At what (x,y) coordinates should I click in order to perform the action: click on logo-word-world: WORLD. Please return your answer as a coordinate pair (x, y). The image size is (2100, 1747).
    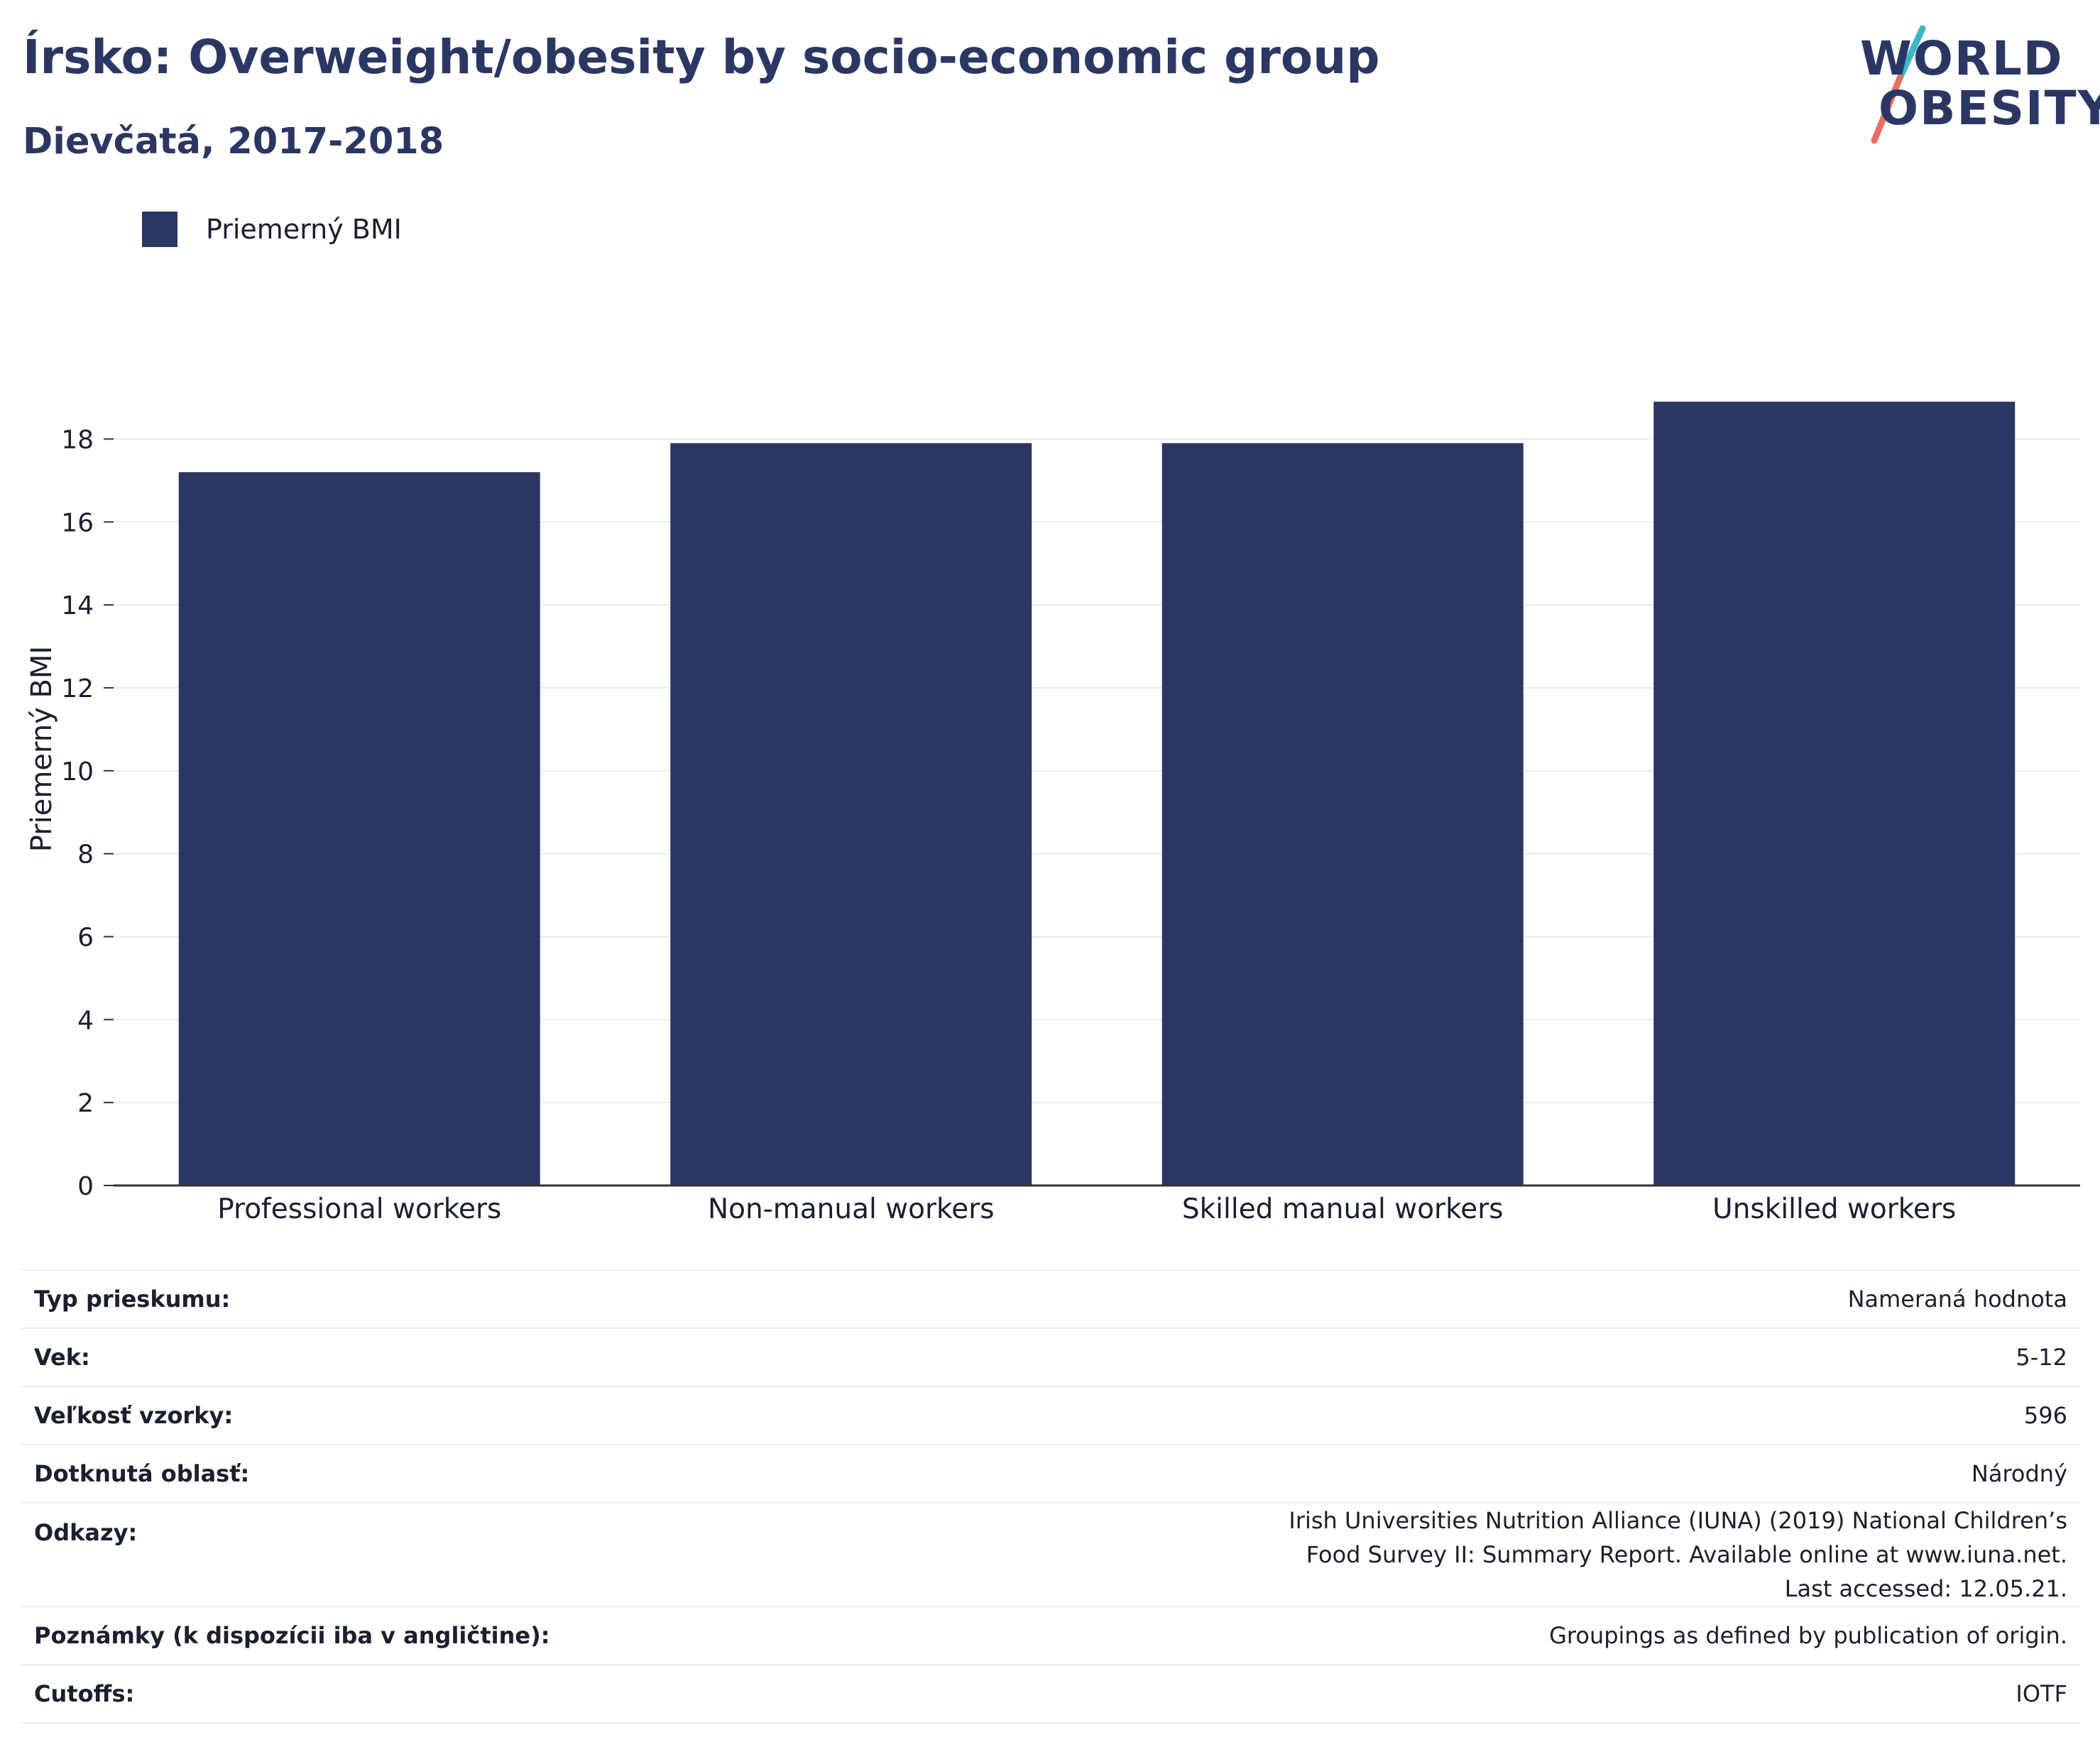
    Looking at the image, I should click on (1962, 58).